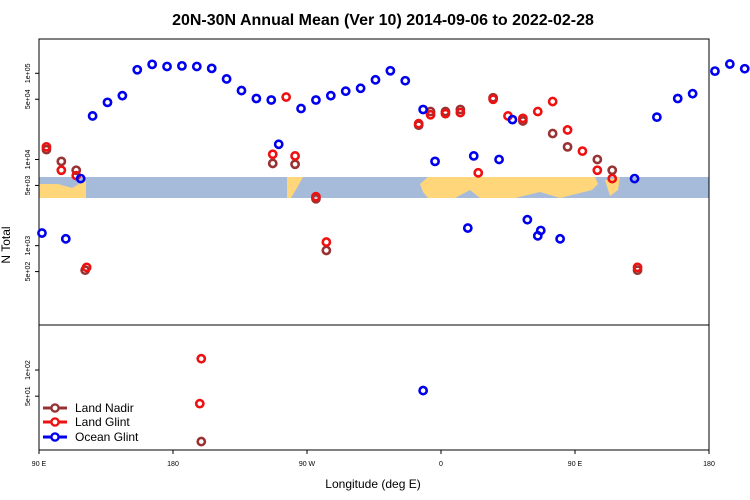 The height and width of the screenshot is (500, 750). Describe the element at coordinates (55, 408) in the screenshot. I see `legend-marker-land-nadir` at that location.